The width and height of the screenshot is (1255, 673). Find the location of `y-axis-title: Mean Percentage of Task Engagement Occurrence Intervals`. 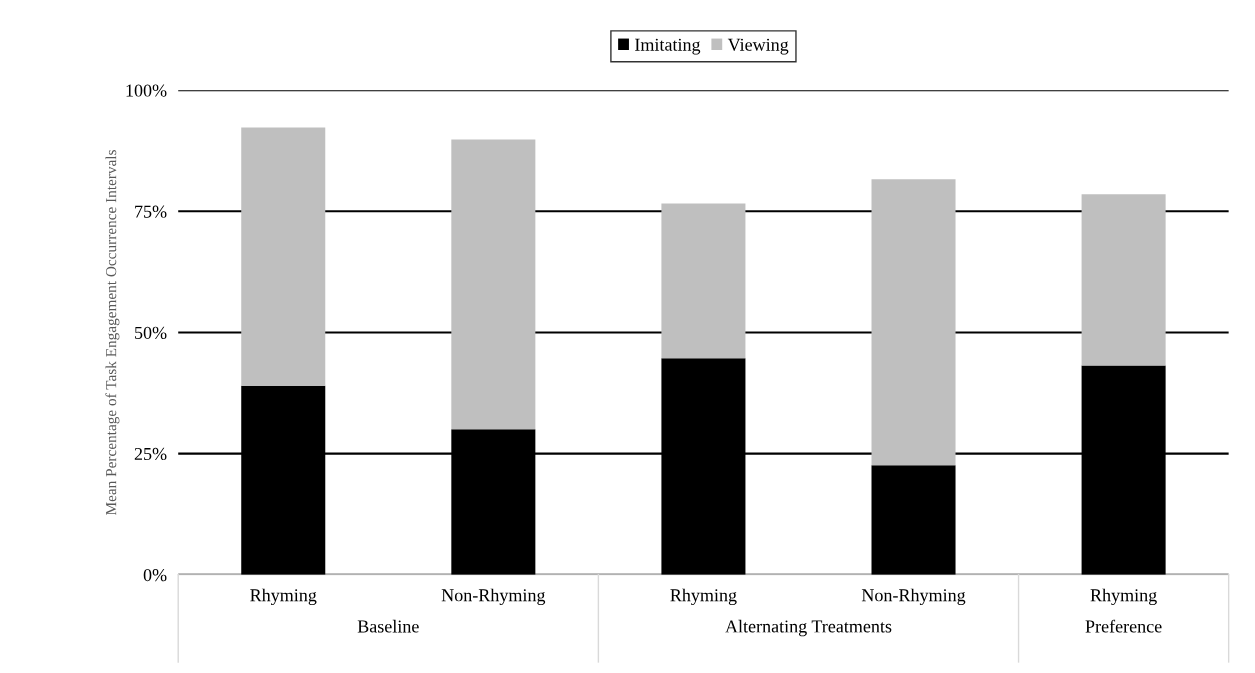

y-axis-title: Mean Percentage of Task Engagement Occurrence Intervals is located at coordinates (112, 333).